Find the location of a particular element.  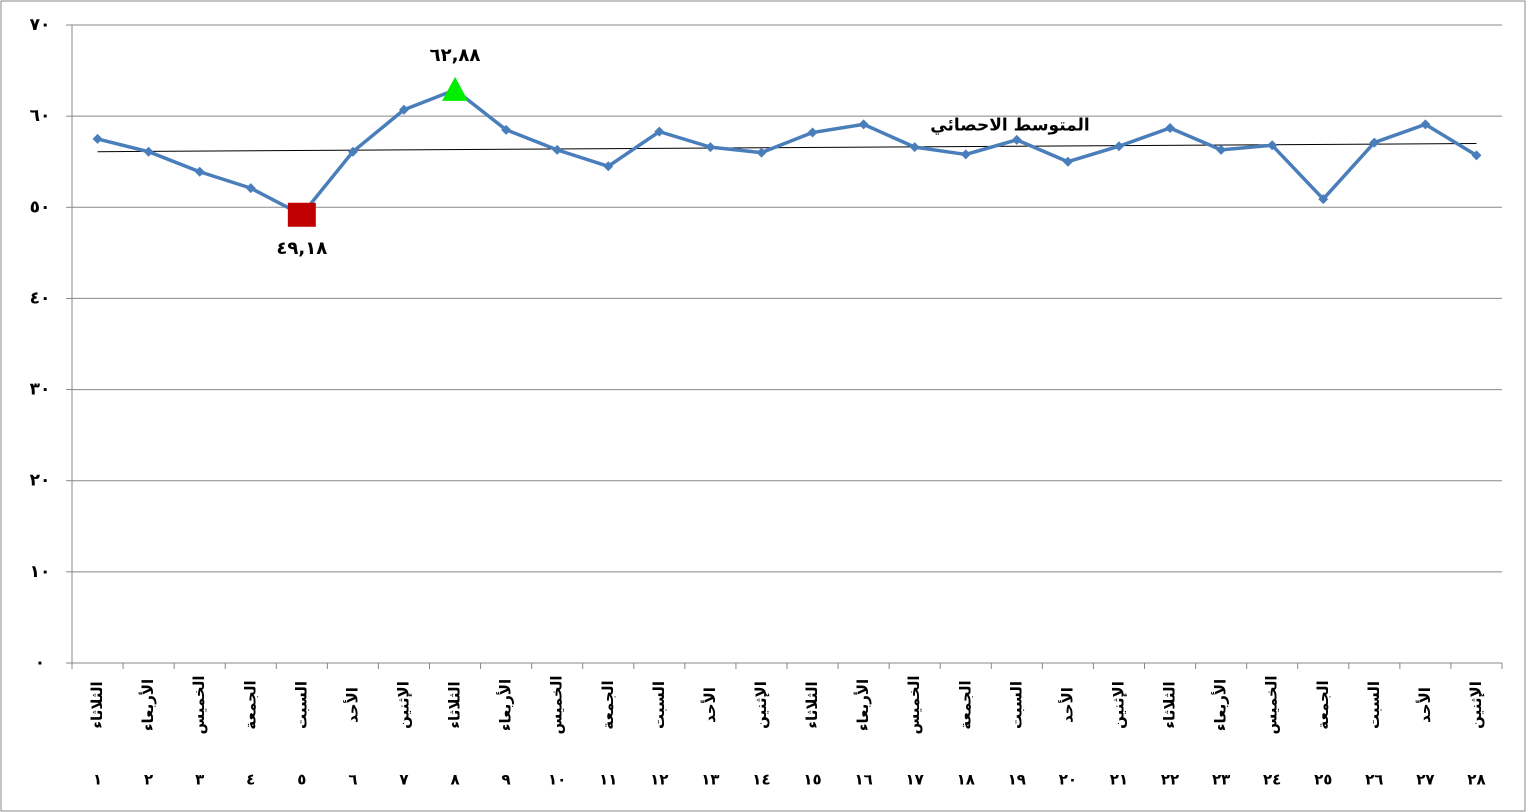

x-tick-number: ١٦ is located at coordinates (863, 780).